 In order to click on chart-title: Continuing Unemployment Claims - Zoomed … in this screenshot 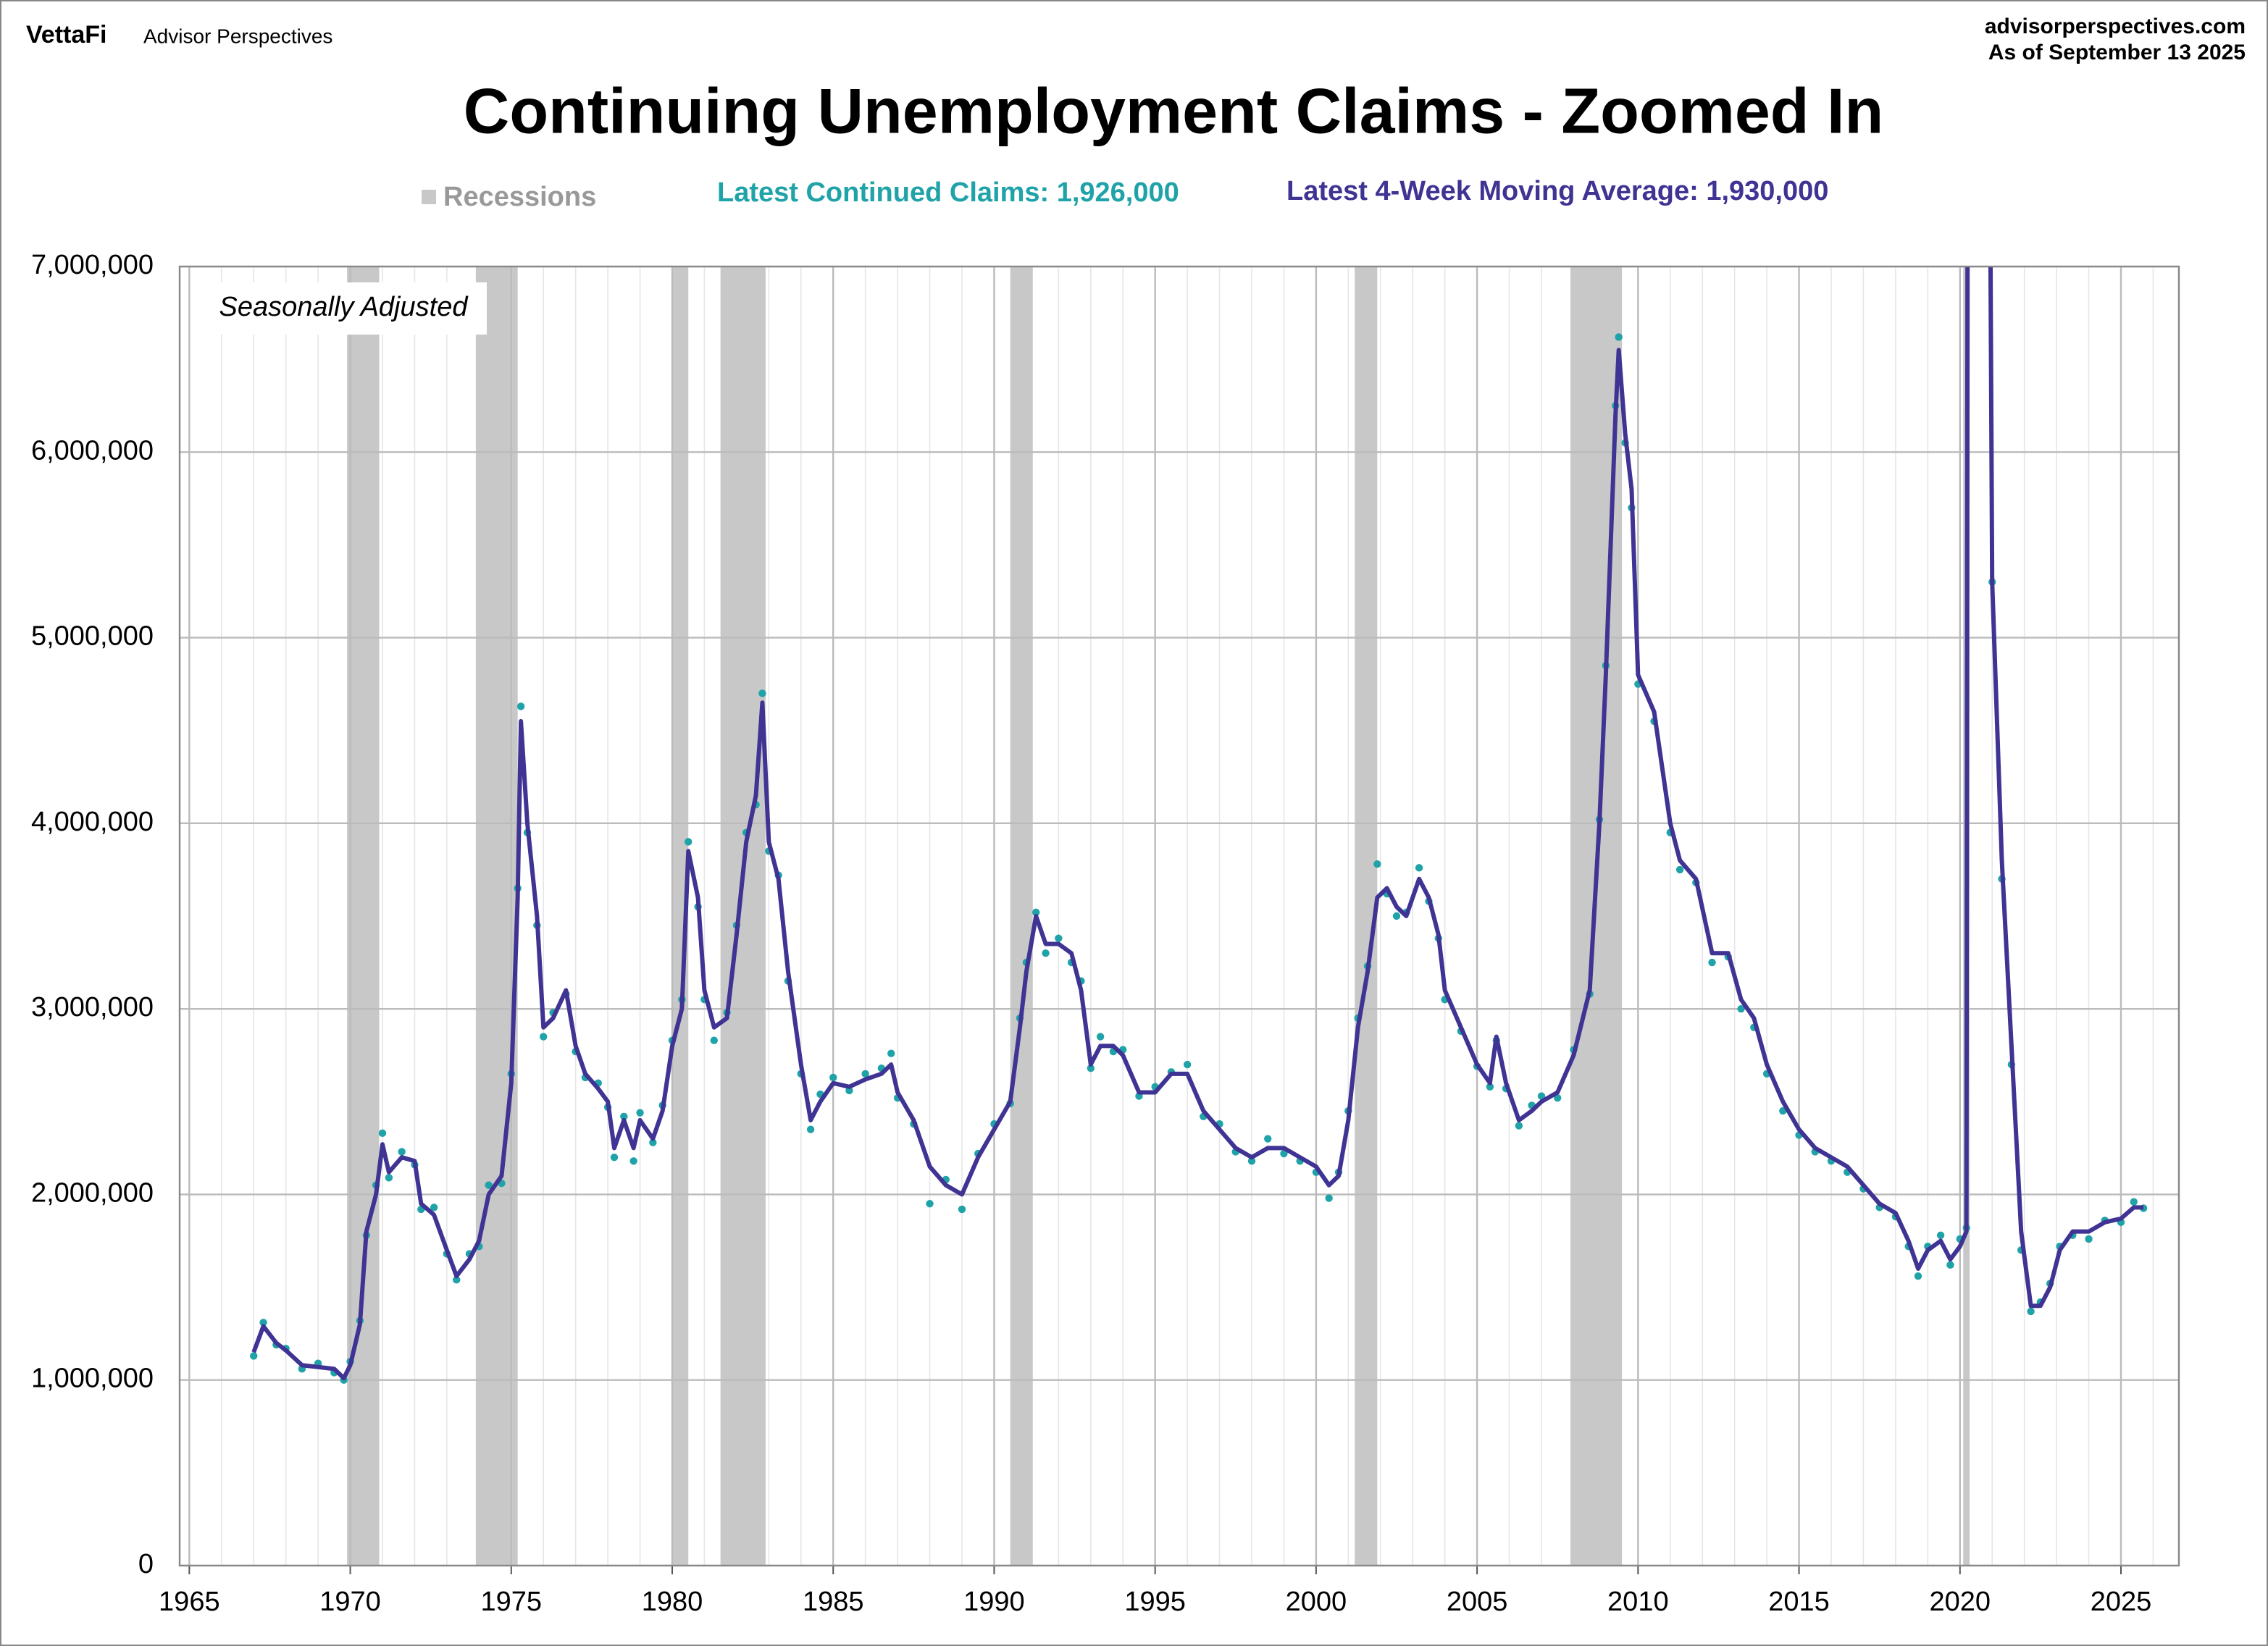, I will do `click(1174, 110)`.